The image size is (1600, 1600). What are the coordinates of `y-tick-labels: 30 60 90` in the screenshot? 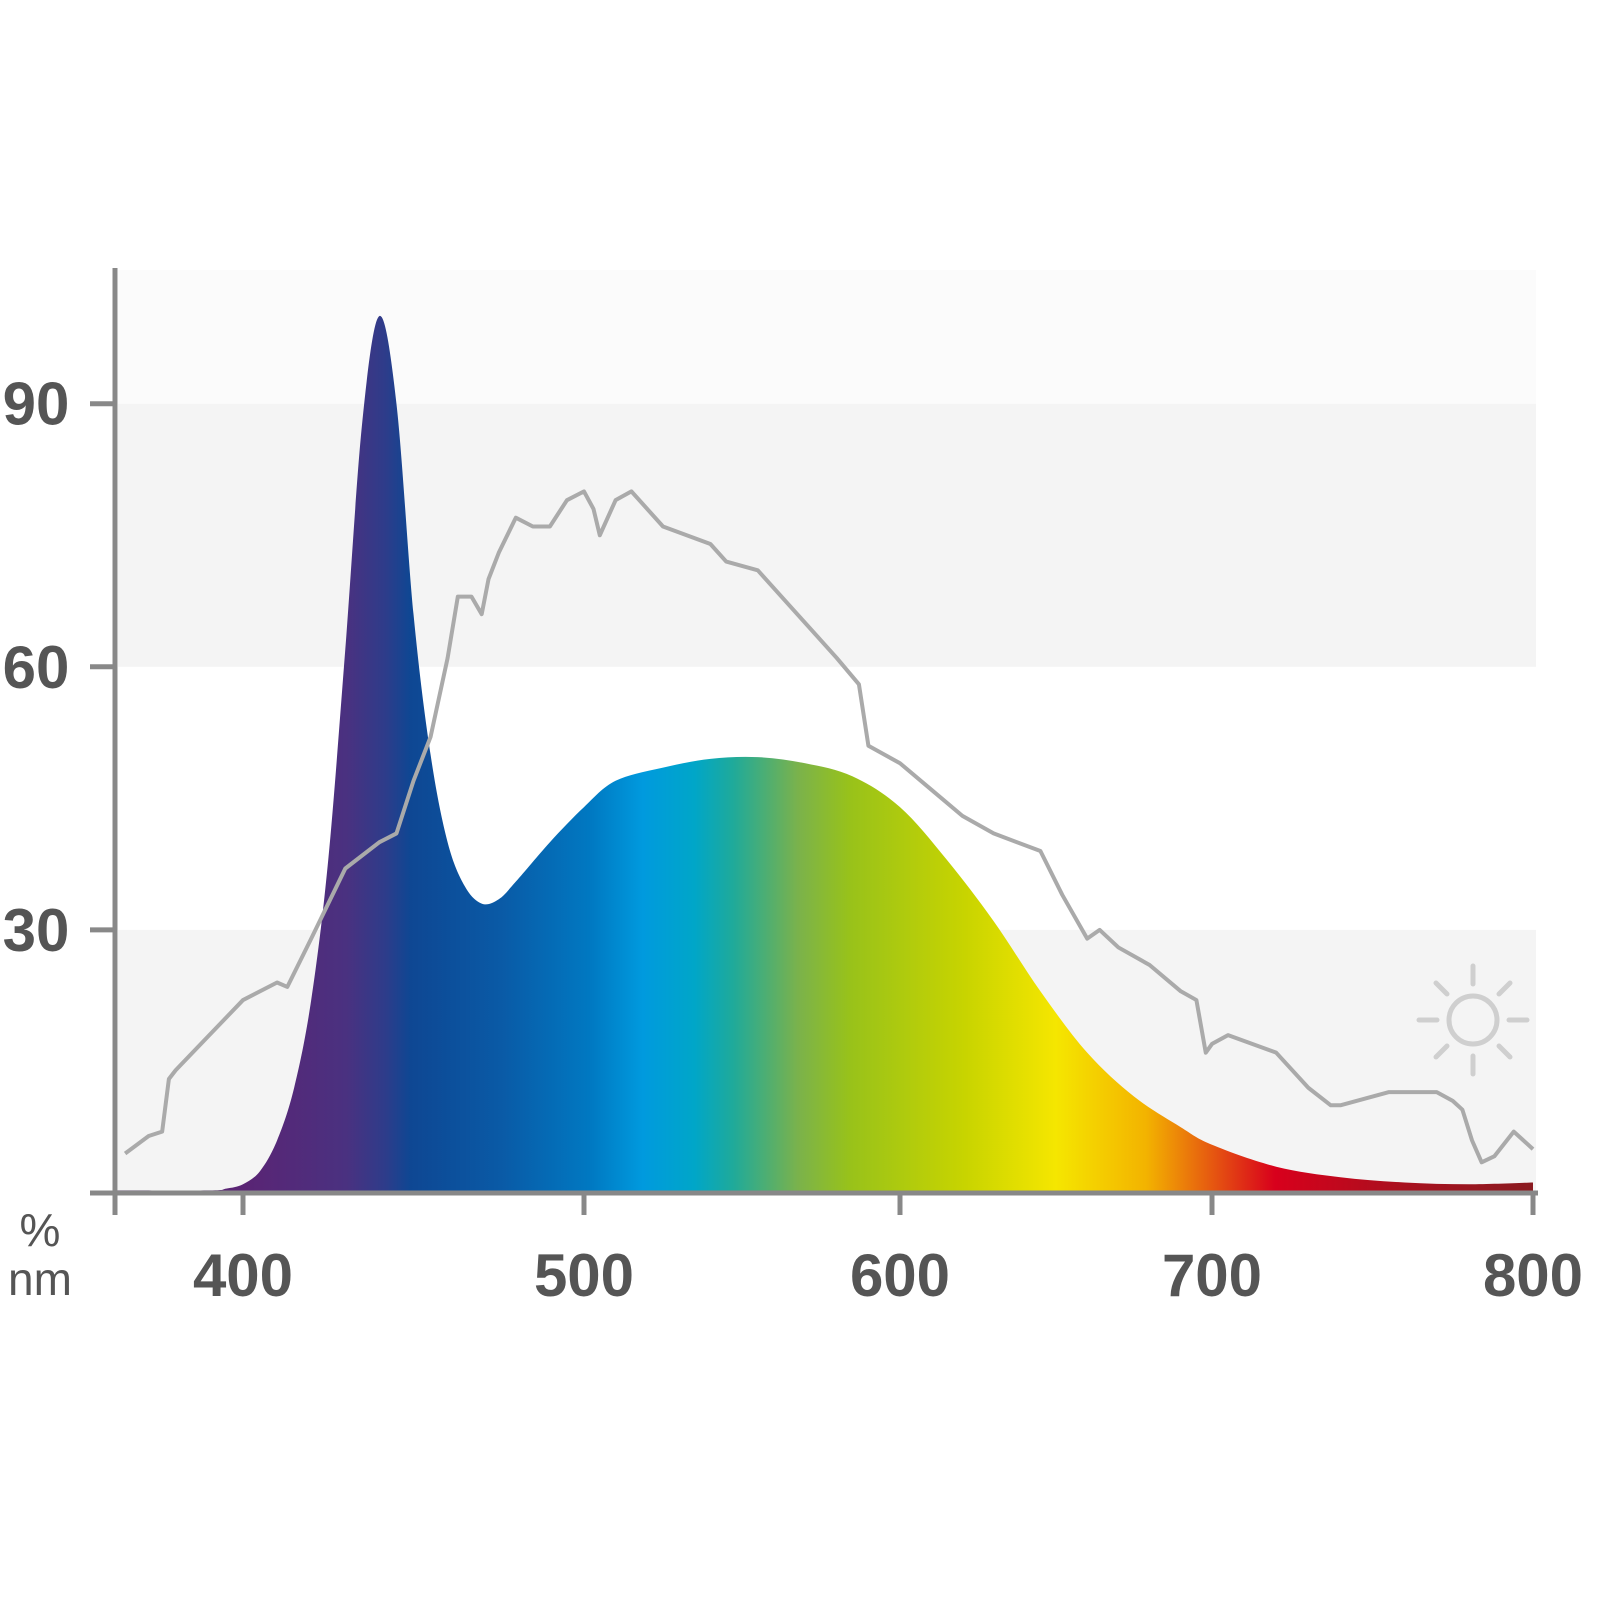 It's located at (59, 667).